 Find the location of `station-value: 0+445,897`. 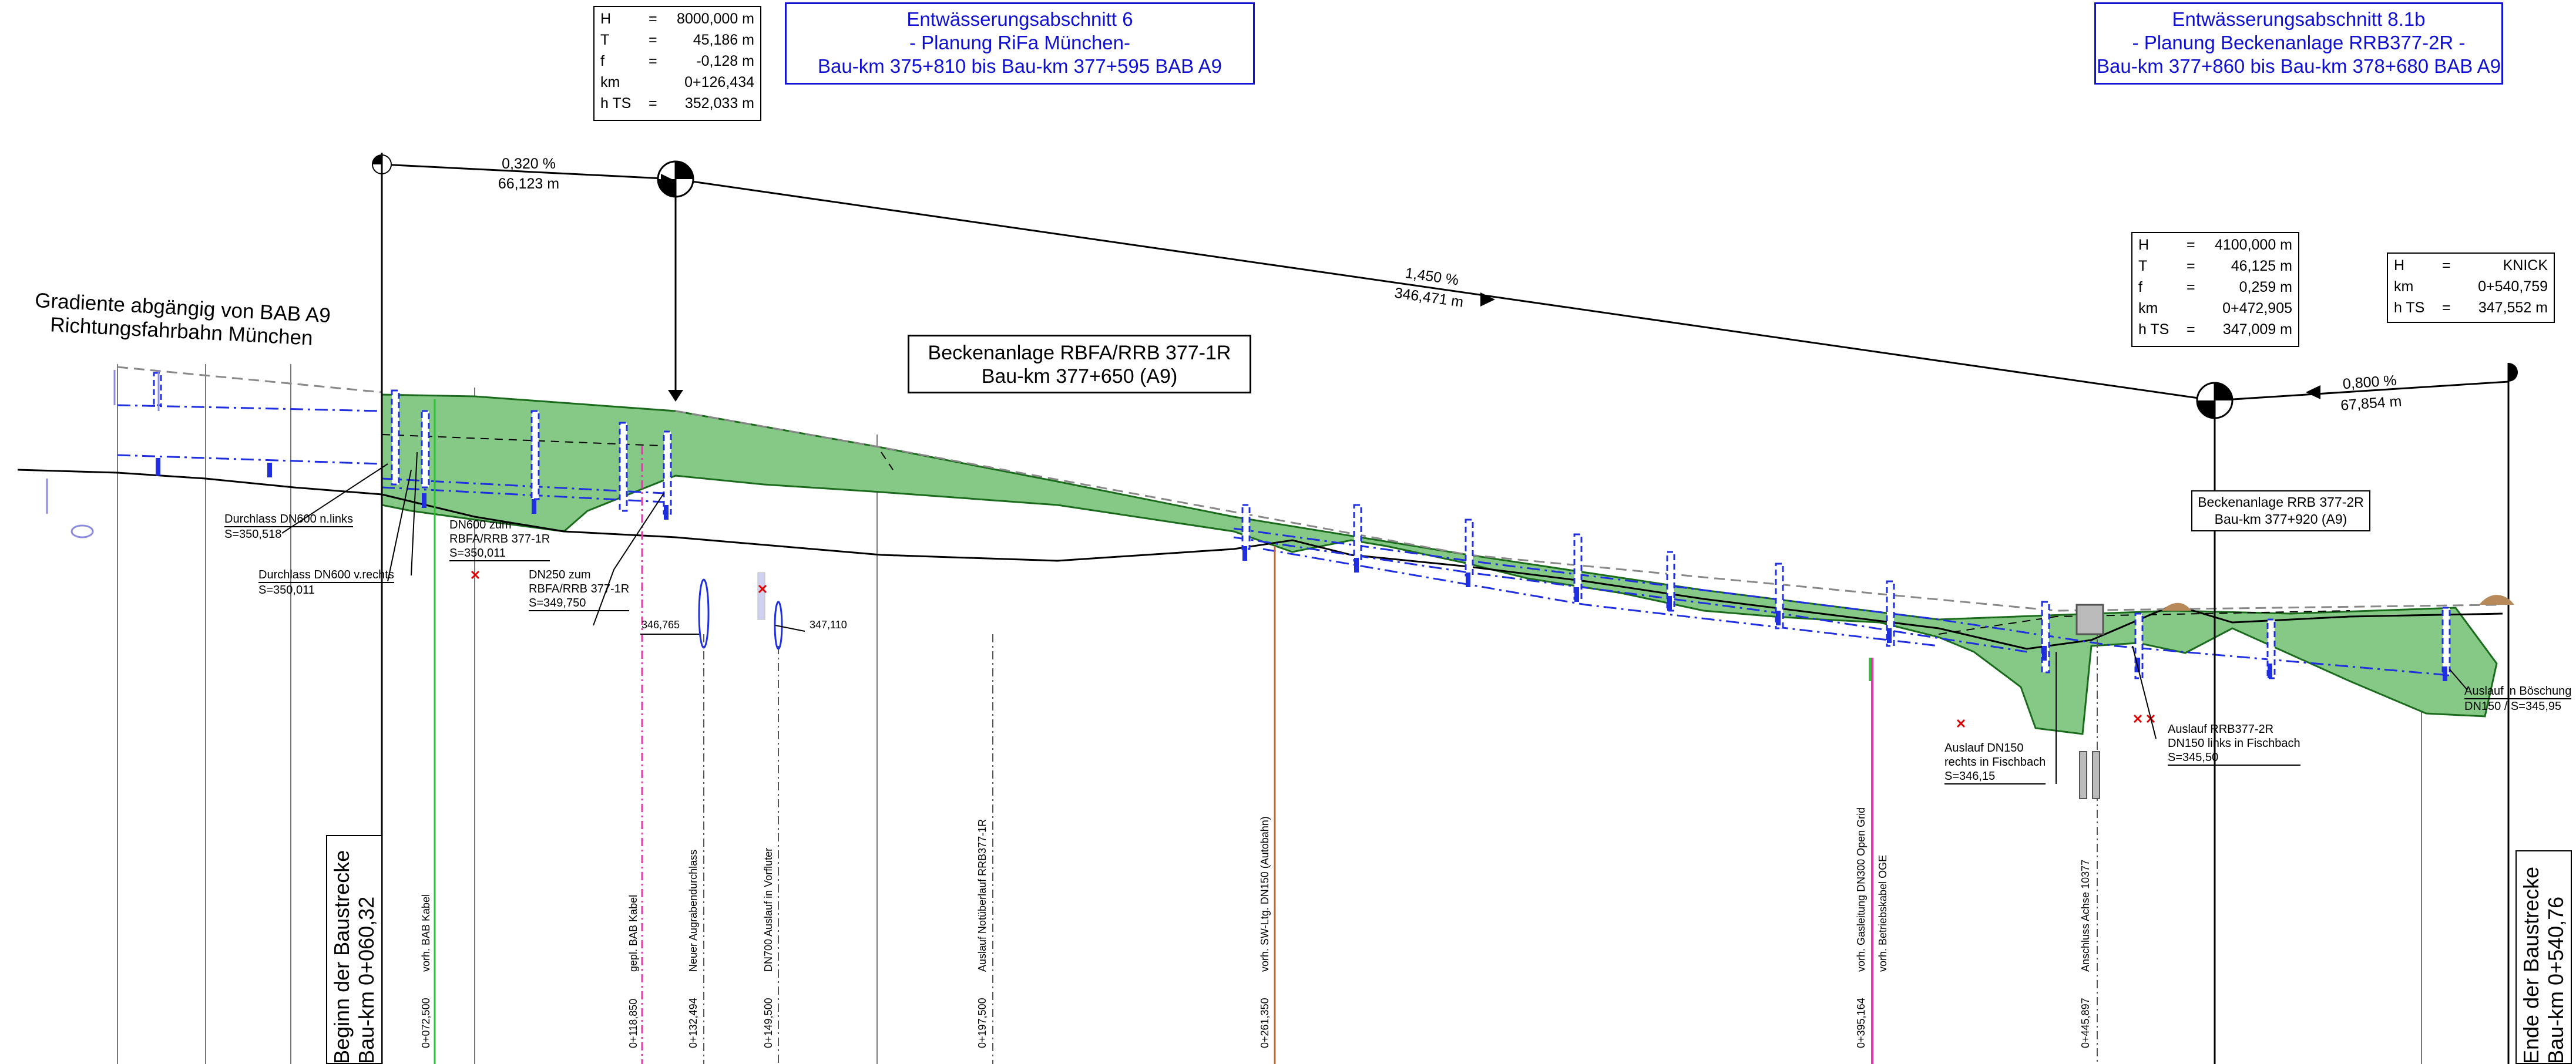

station-value: 0+445,897 is located at coordinates (2085, 1023).